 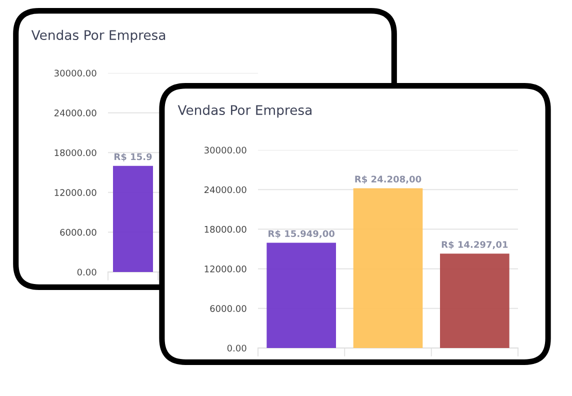 I want to click on data-label: R$ 24.208,00, so click(x=388, y=180).